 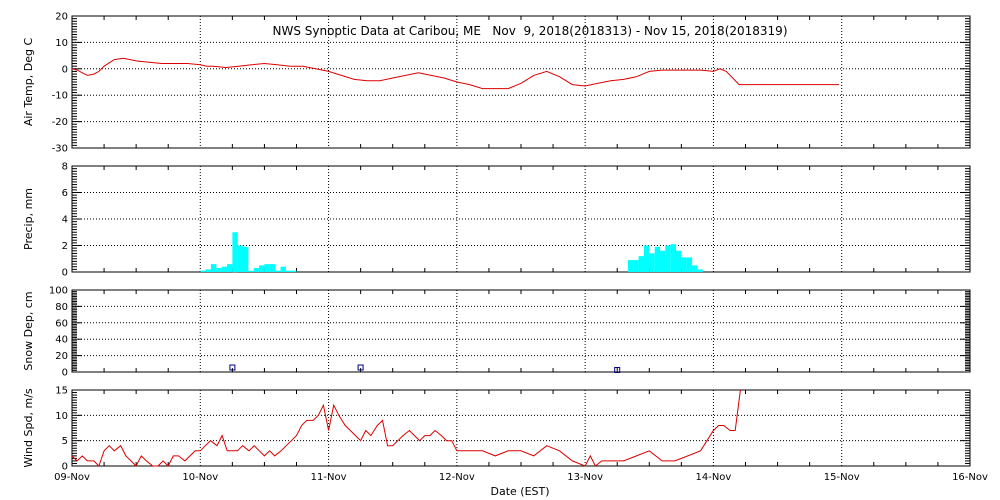 I want to click on y-tick-label: -10, so click(x=60, y=96).